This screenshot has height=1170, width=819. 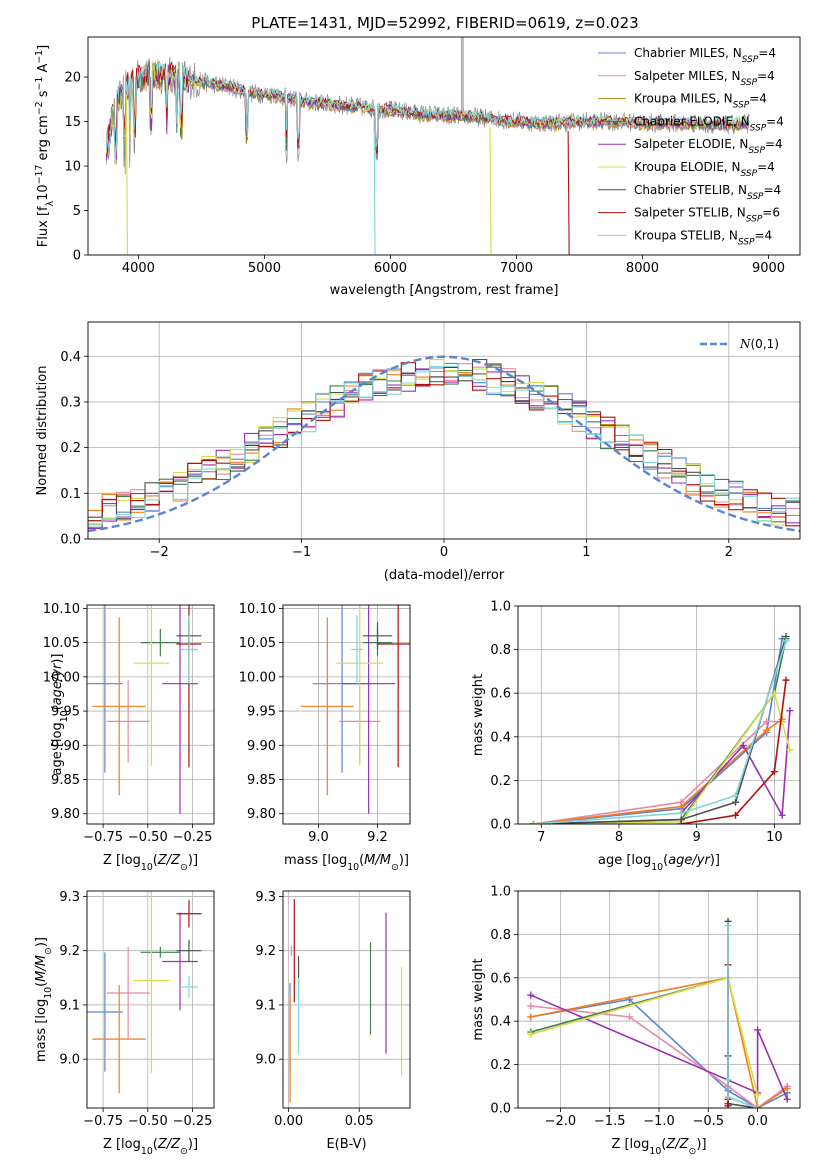 I want to click on label-part: Z [log, so click(x=122, y=860).